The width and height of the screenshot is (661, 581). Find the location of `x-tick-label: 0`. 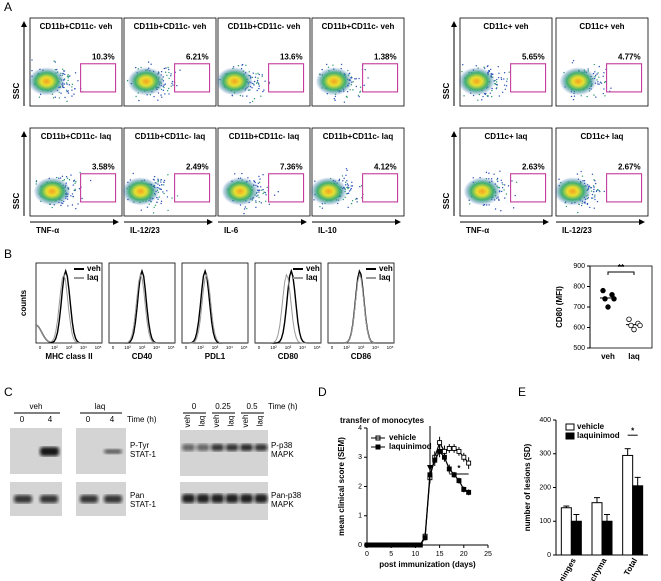

x-tick-label: 0 is located at coordinates (367, 554).